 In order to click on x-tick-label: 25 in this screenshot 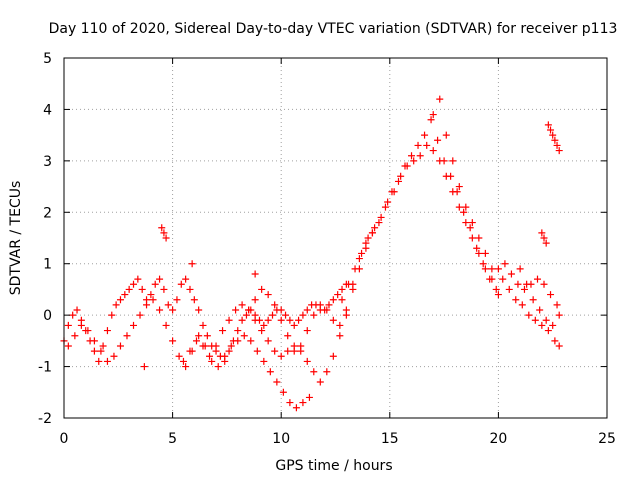, I will do `click(607, 439)`.